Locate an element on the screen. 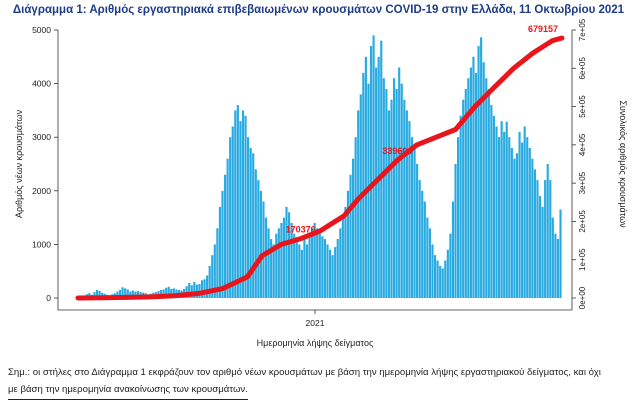 The image size is (637, 401). x-axis-title: Ημερομηνία λήψης δείγματος is located at coordinates (315, 343).